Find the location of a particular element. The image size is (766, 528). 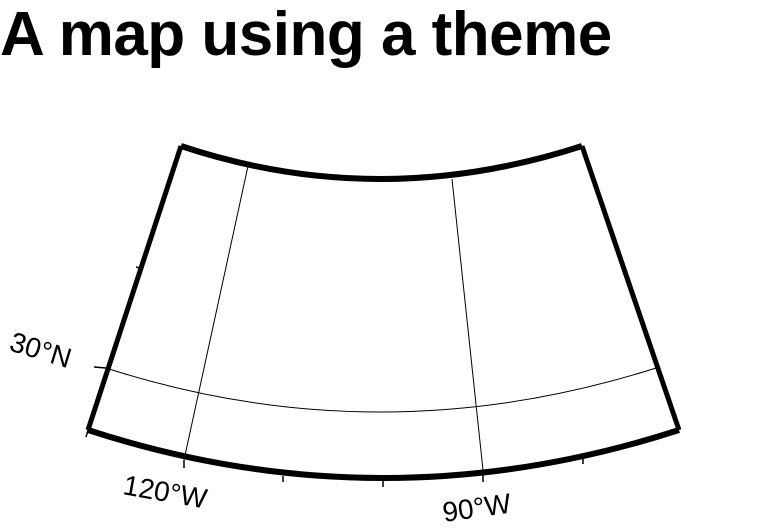

gridline-90w is located at coordinates (467, 324).